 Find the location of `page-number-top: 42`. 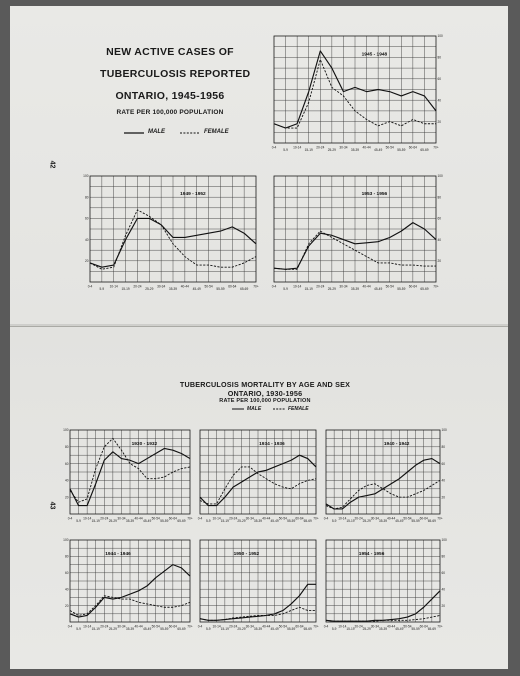

page-number-top: 42 is located at coordinates (52, 164).